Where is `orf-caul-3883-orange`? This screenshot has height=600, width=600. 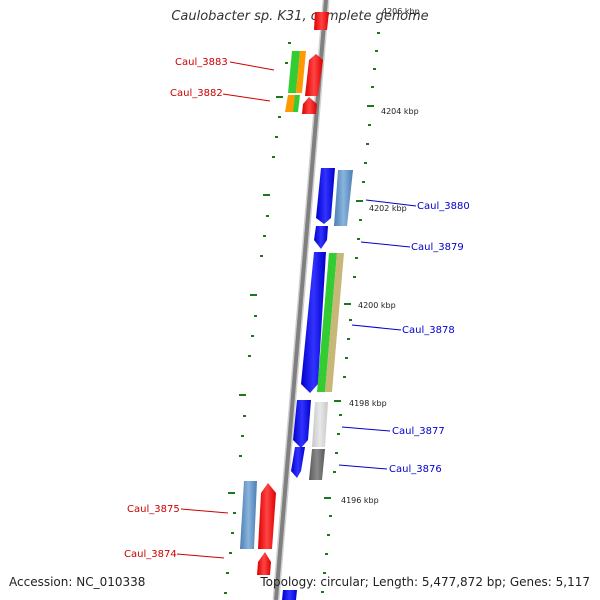
orf-caul-3883-orange is located at coordinates (301, 72).